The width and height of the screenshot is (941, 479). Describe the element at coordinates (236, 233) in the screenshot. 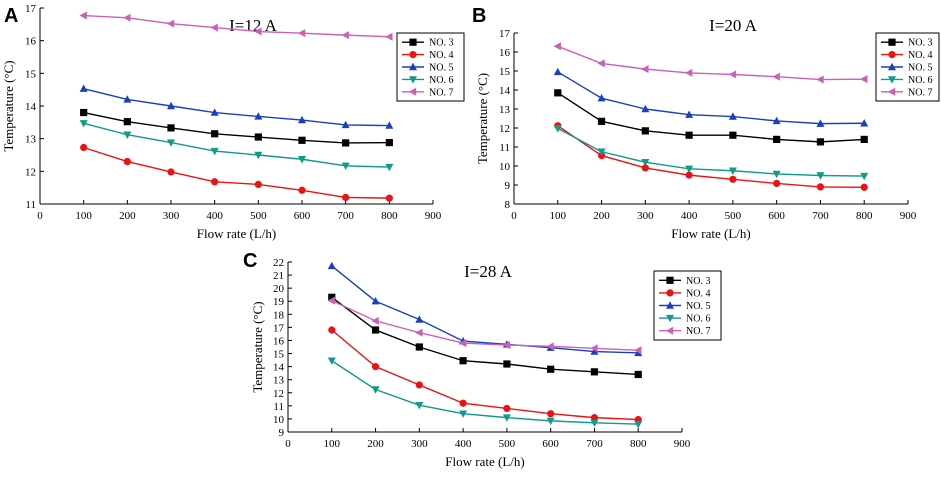

I see `x-axis-label: Flow rate (L/h)` at that location.